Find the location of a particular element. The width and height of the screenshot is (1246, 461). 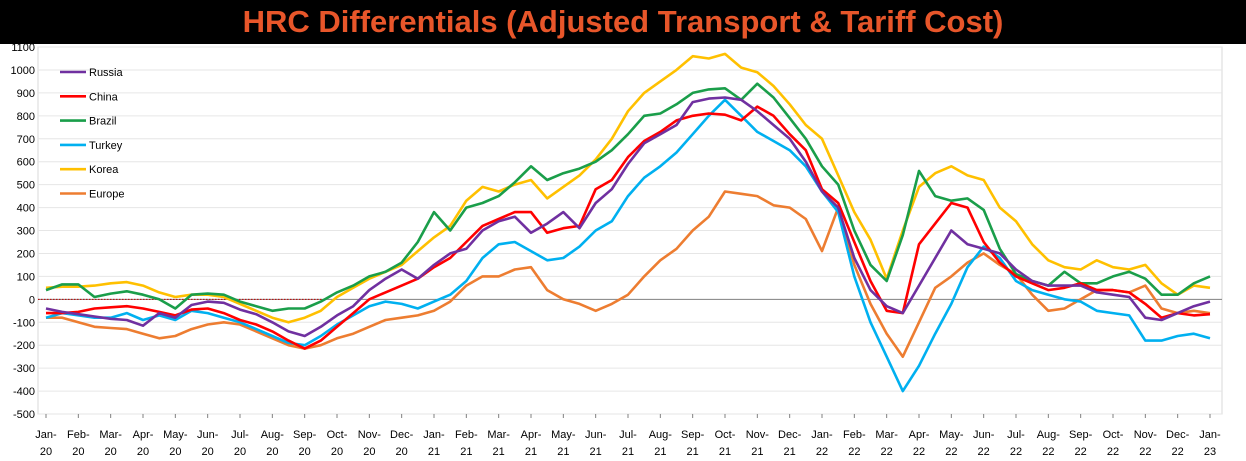

legend-label-china: China is located at coordinates (104, 97).